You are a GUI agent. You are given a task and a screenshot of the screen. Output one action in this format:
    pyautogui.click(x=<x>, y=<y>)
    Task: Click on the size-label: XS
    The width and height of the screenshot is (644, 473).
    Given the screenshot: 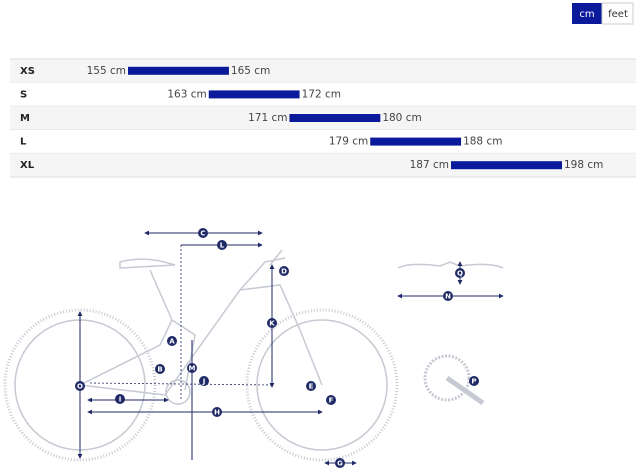 What is the action you would take?
    pyautogui.click(x=27, y=71)
    